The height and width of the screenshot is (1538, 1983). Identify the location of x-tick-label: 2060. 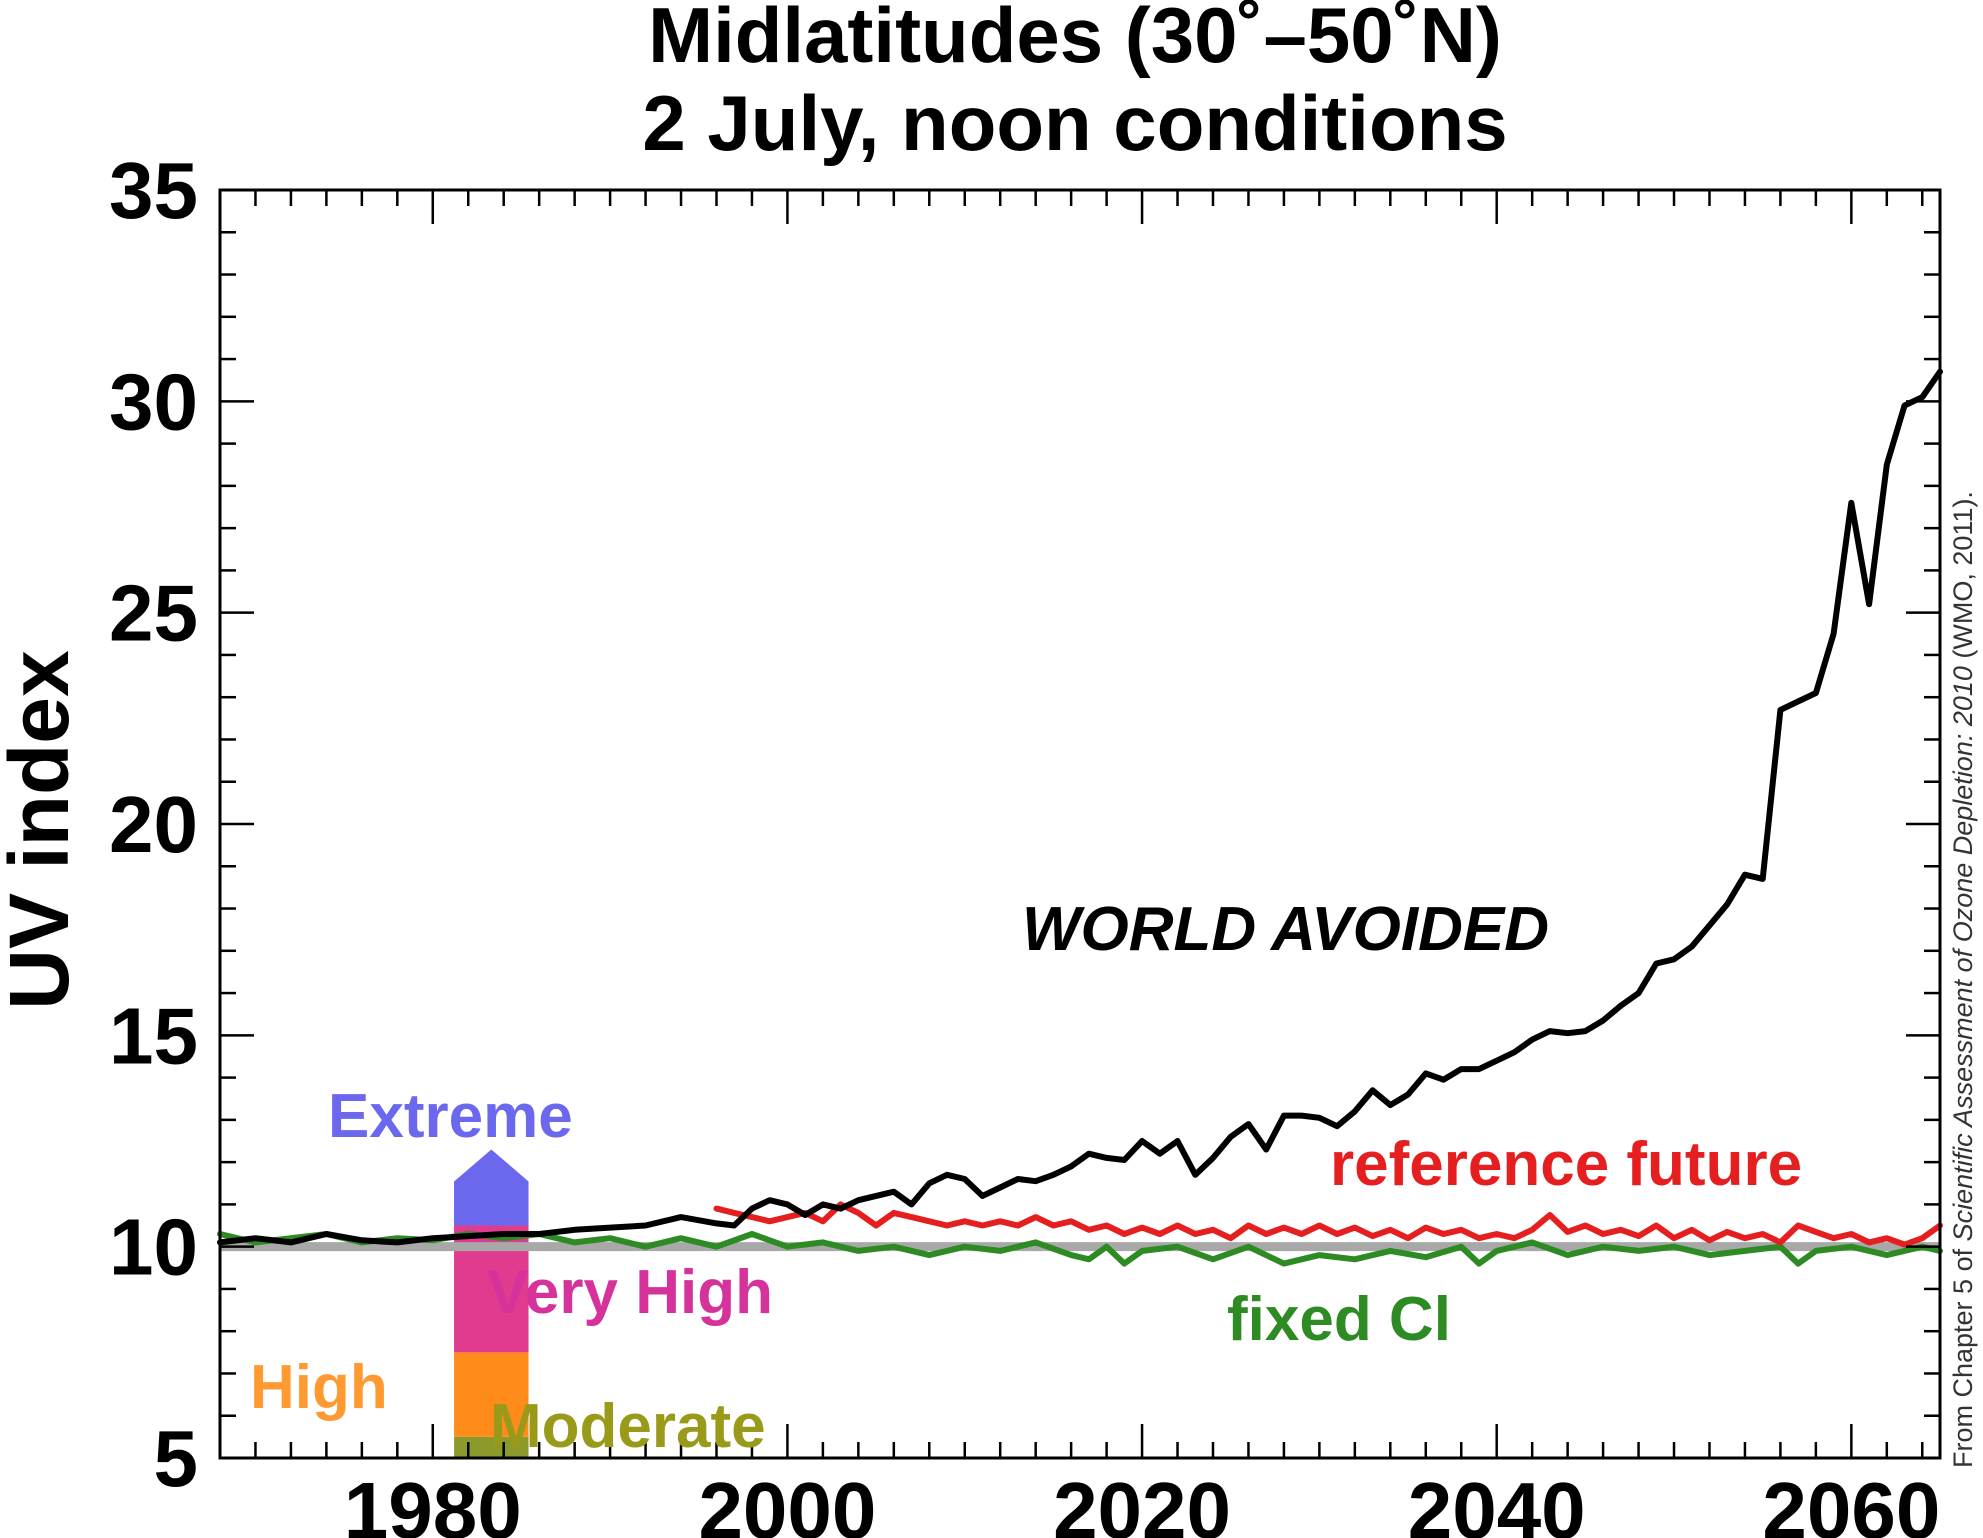
(1851, 1502).